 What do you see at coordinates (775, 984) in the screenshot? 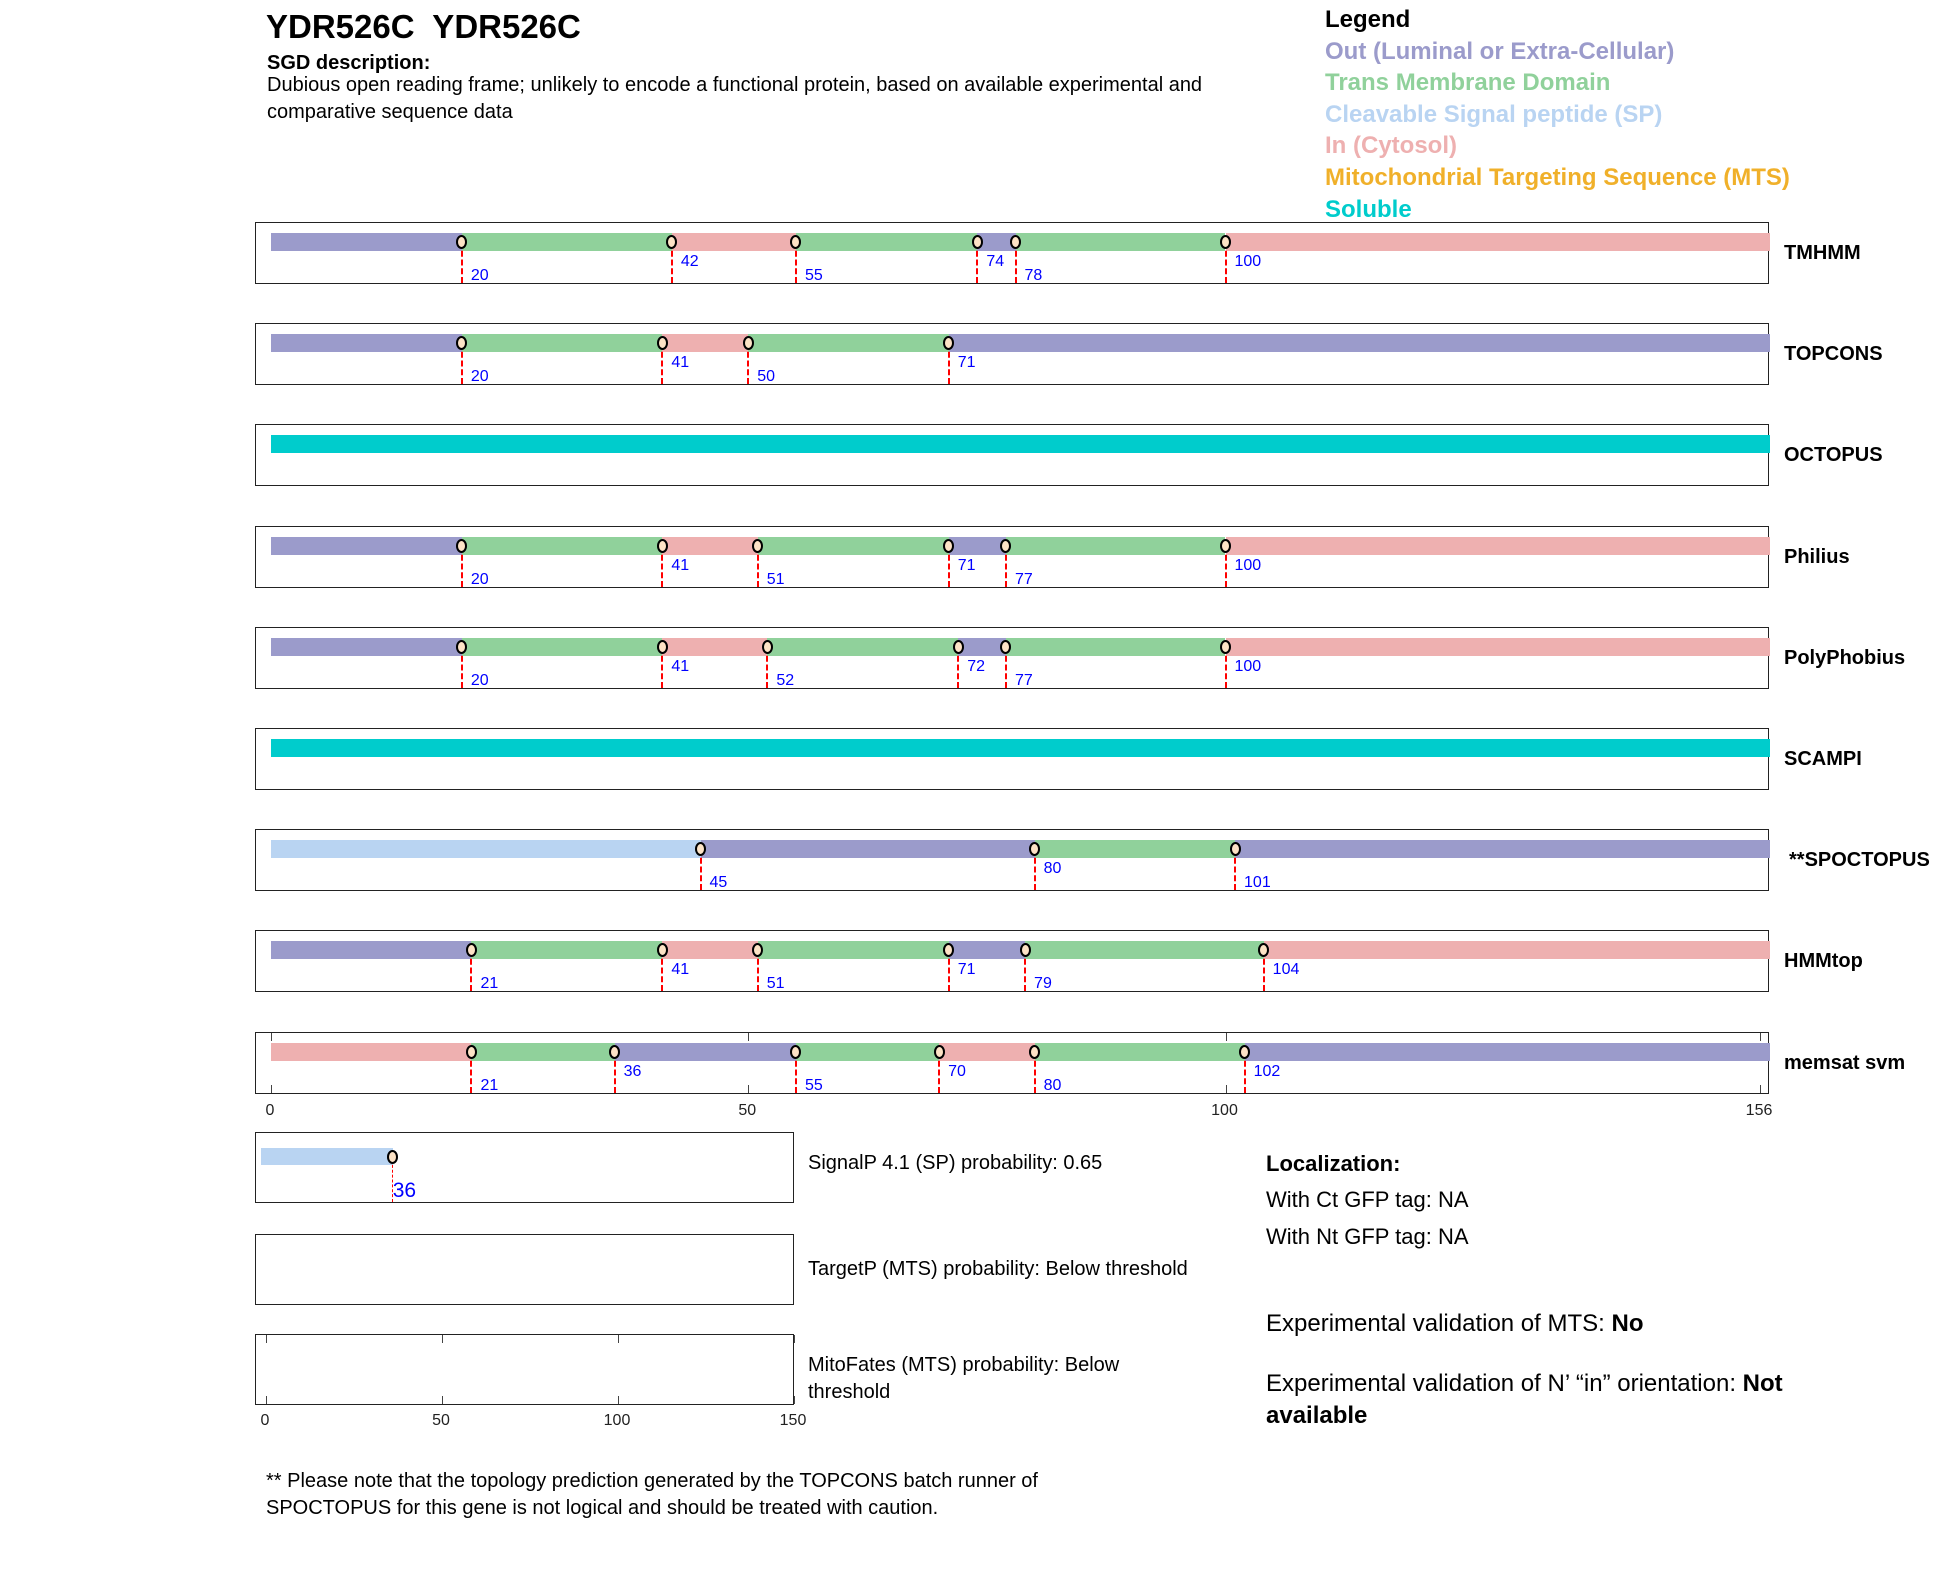
I see `boundary-label: 51` at bounding box center [775, 984].